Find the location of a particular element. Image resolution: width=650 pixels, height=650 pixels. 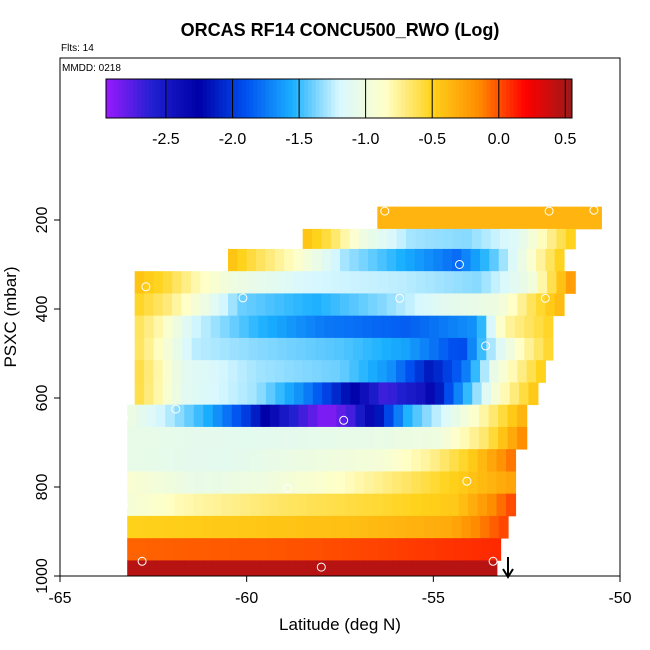

arrow-head is located at coordinates (508, 573).